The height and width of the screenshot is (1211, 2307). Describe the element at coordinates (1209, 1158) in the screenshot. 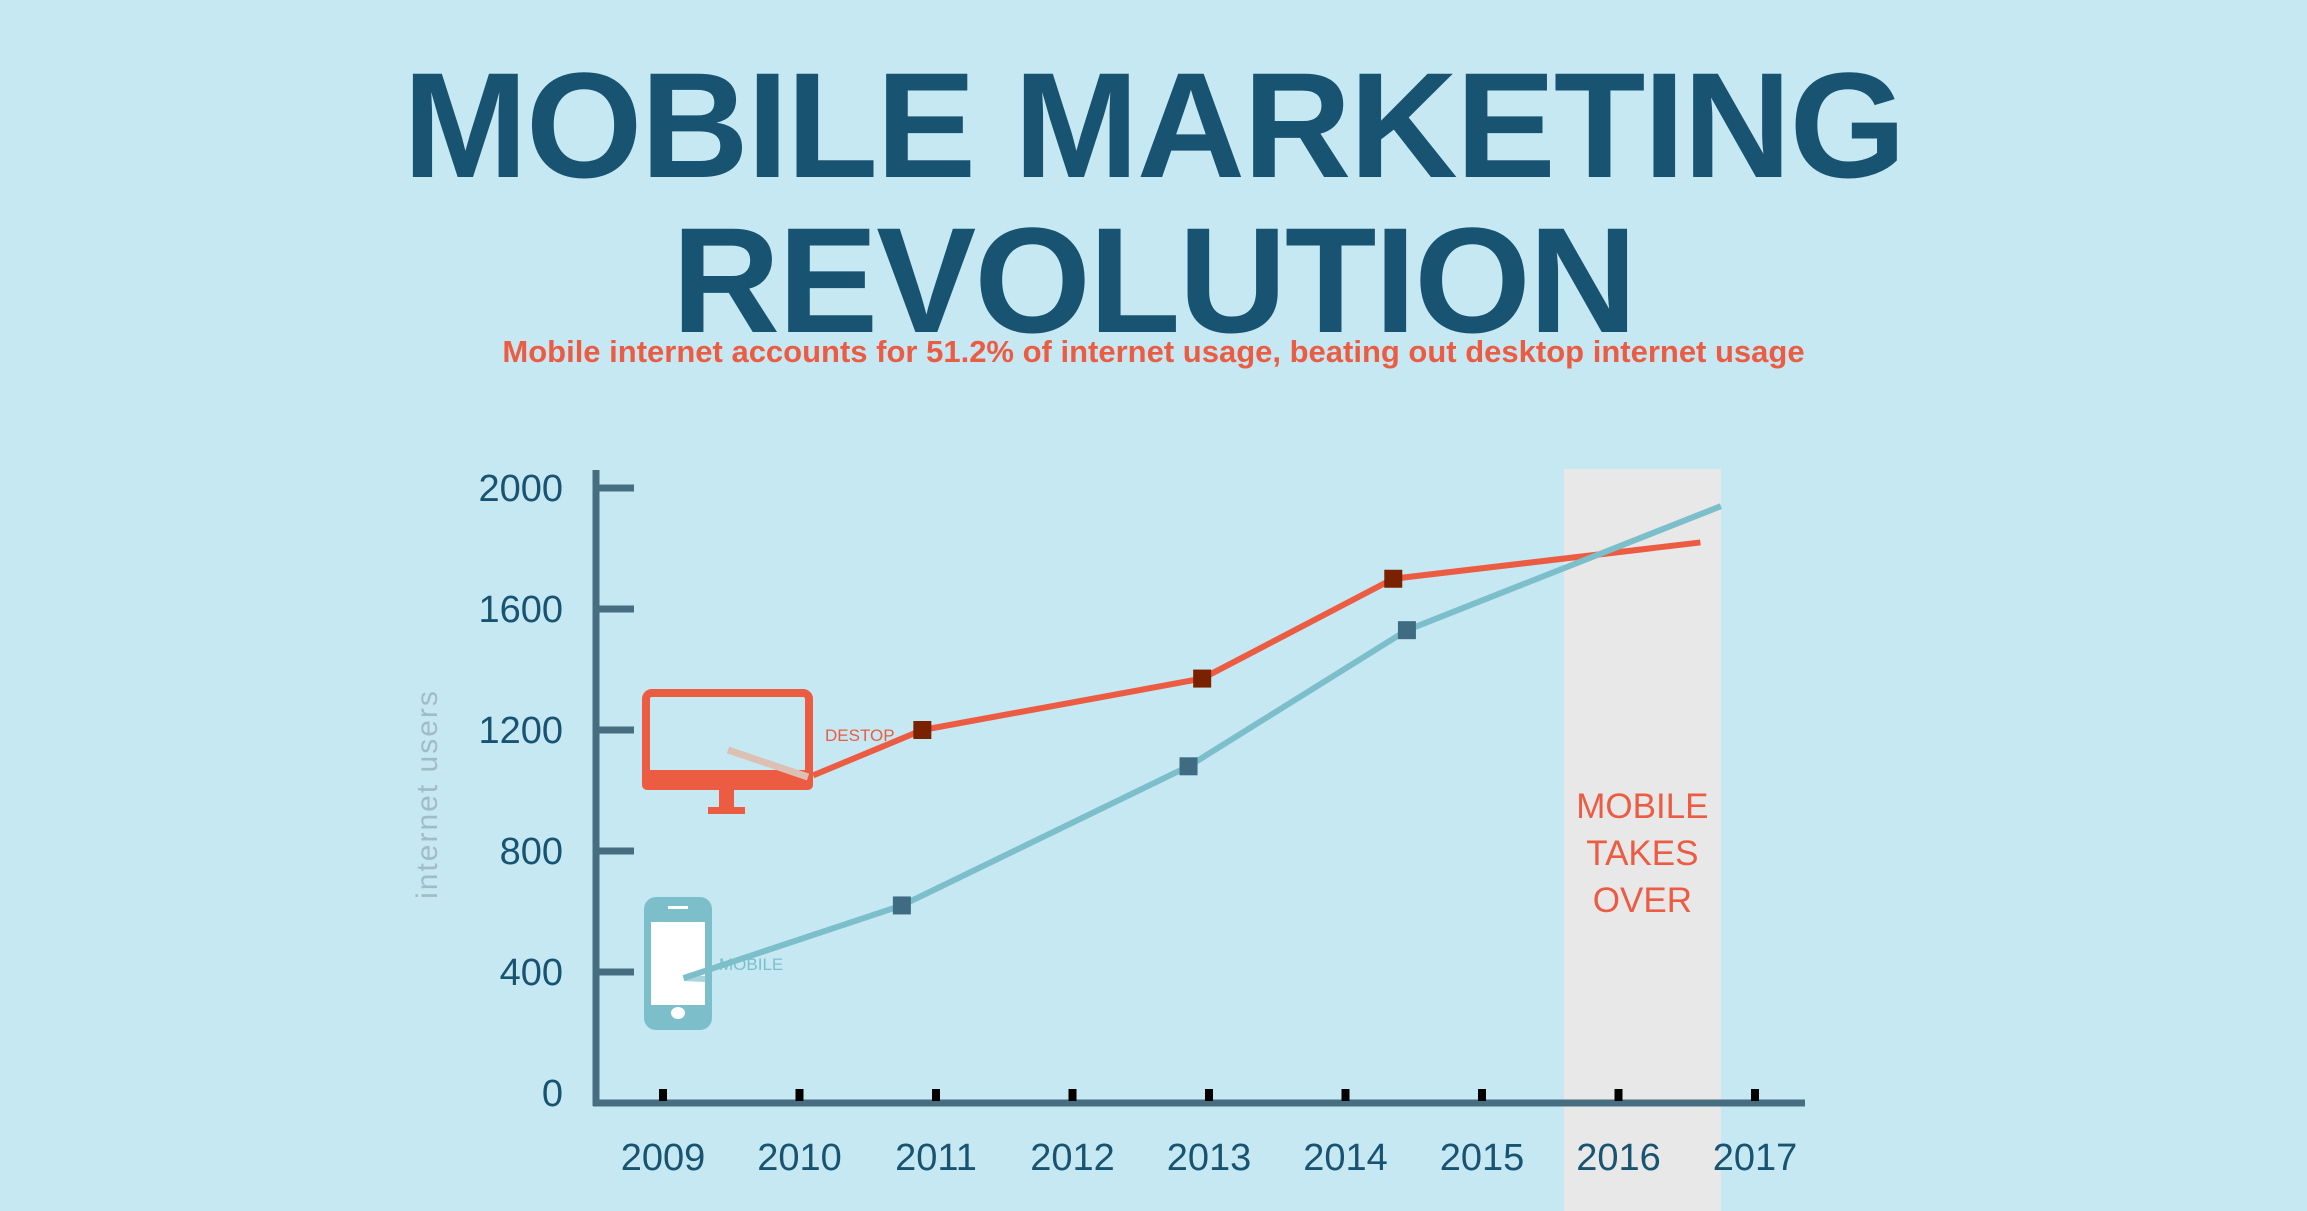

I see `x-tick-label: 2013` at that location.